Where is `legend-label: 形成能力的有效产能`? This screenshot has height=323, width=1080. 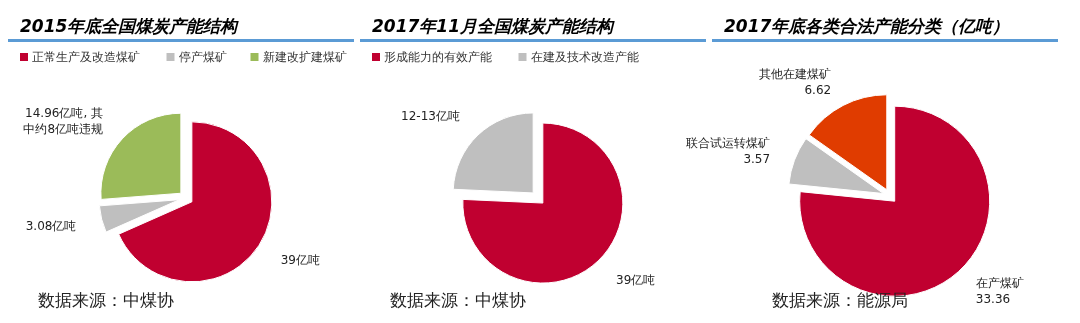
legend-label: 形成能力的有效产能 is located at coordinates (438, 57).